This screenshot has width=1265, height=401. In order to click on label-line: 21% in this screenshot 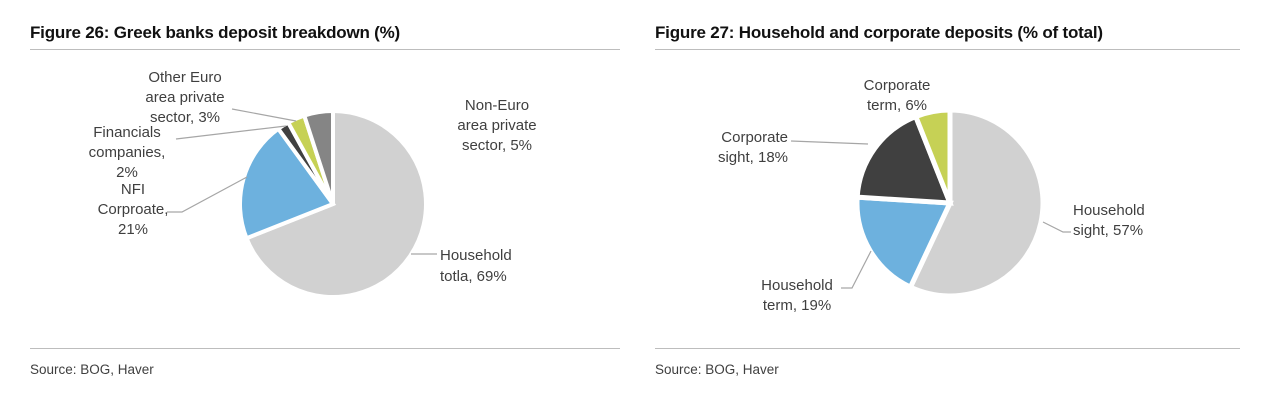, I will do `click(133, 229)`.